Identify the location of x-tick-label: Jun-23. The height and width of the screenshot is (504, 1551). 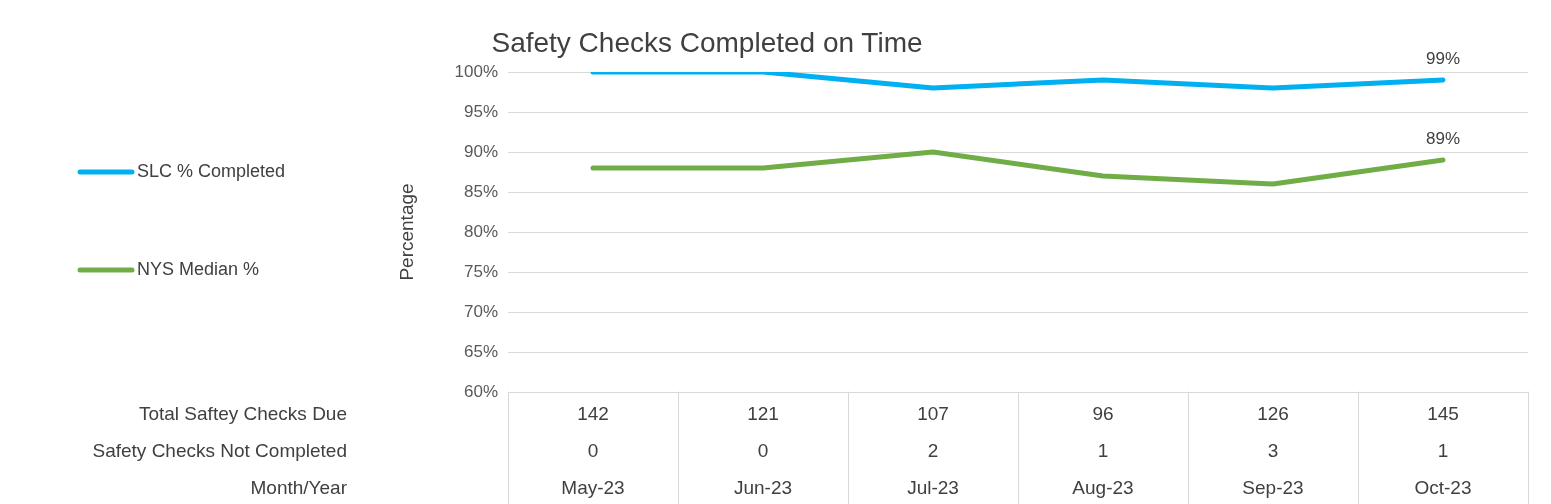
(763, 488).